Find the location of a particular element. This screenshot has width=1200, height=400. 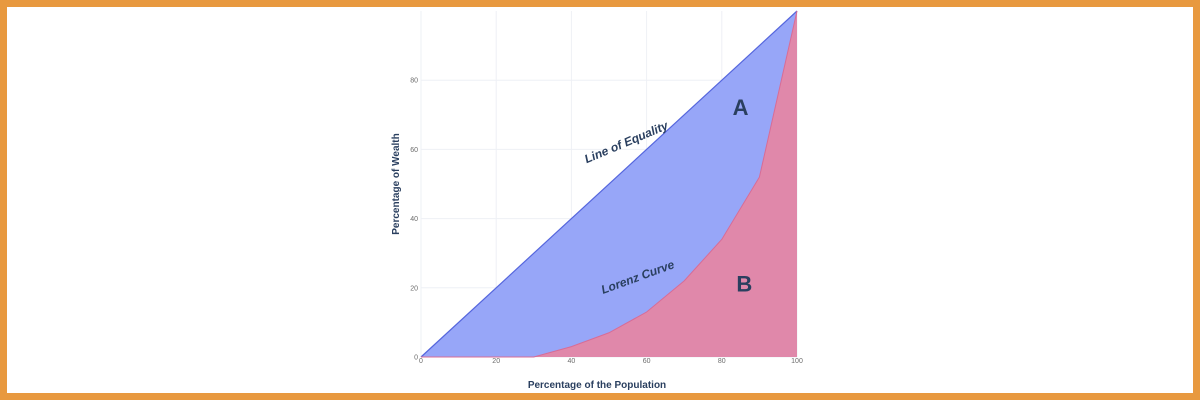

x-tick-label: 0 is located at coordinates (421, 361).